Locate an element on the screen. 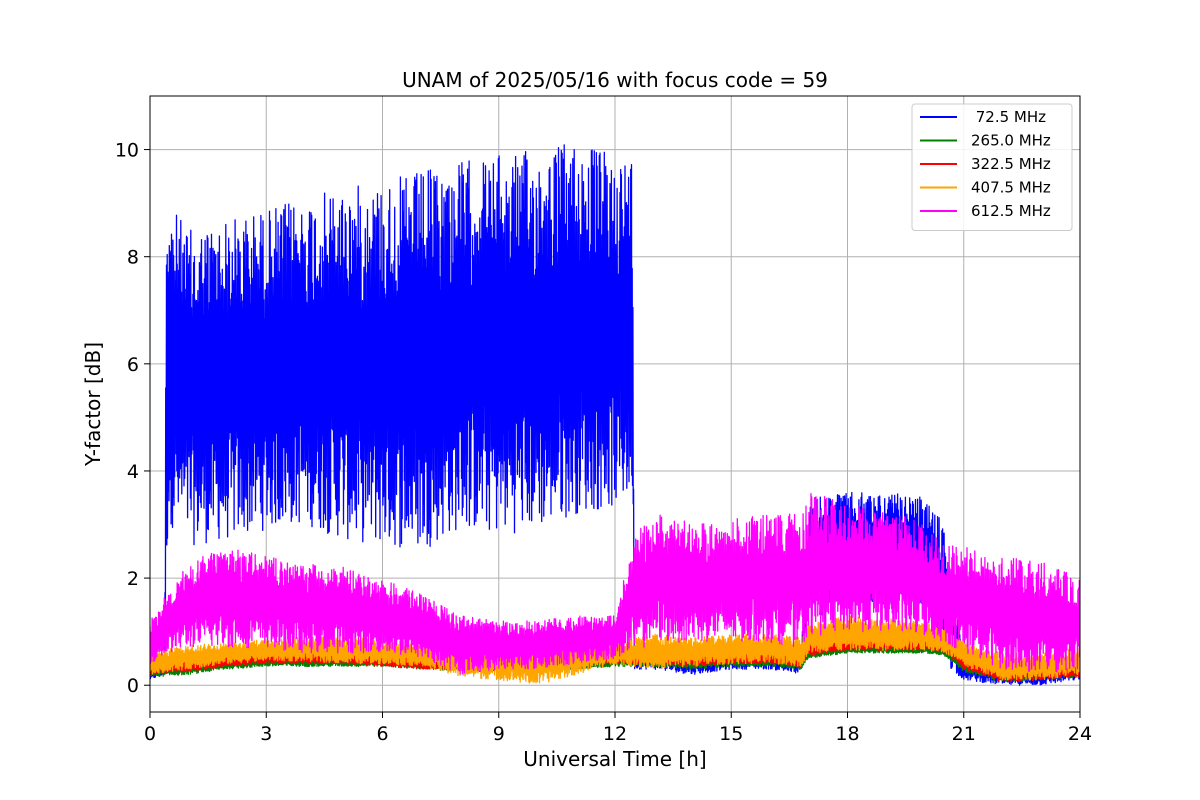 Image resolution: width=1200 pixels, height=800 pixels. y-axis-title: Y-factor [dB] is located at coordinates (93, 404).